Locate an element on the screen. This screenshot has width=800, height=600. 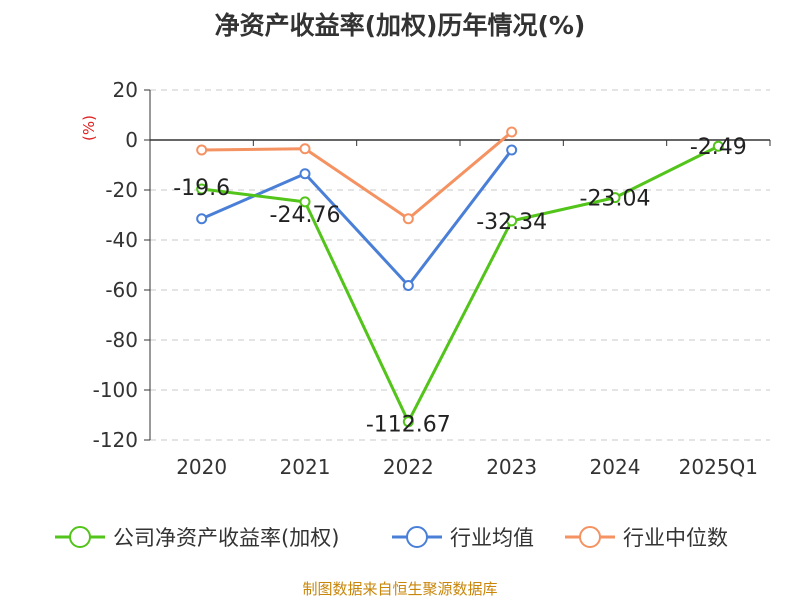
data-label: -2.49 is located at coordinates (718, 147).